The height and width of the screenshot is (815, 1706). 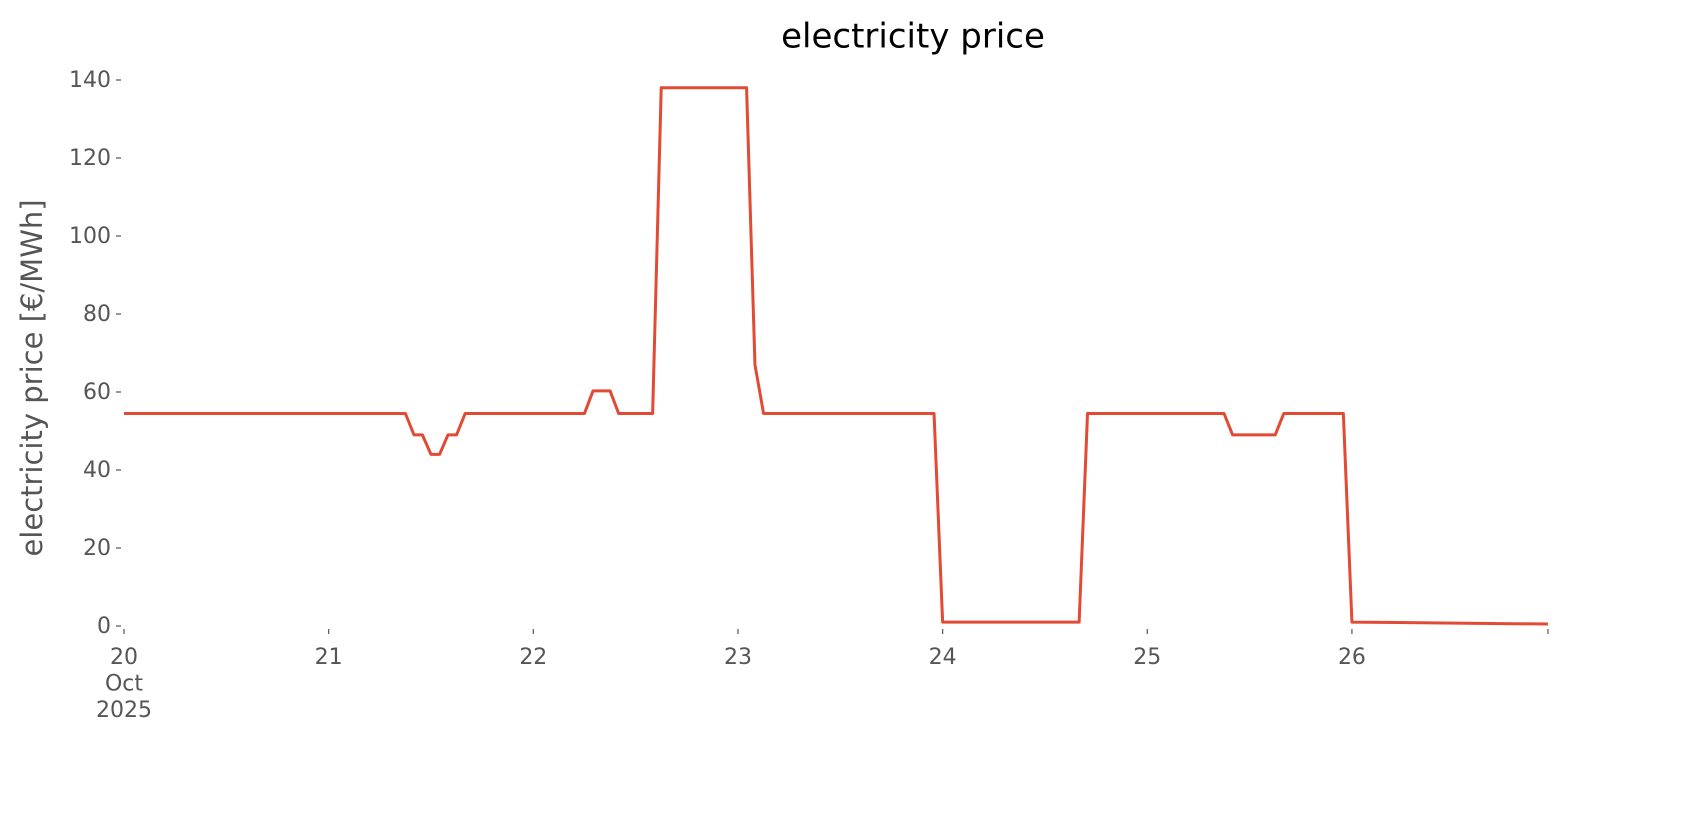 I want to click on y-tick-label: 140, so click(x=90, y=80).